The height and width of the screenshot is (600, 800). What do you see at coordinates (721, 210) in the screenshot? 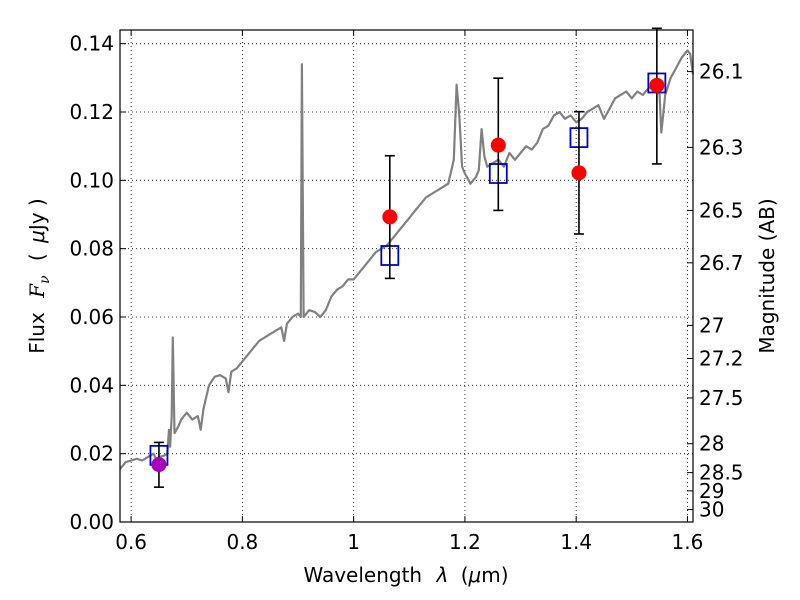
I see `right-tick-label: 26.5` at bounding box center [721, 210].